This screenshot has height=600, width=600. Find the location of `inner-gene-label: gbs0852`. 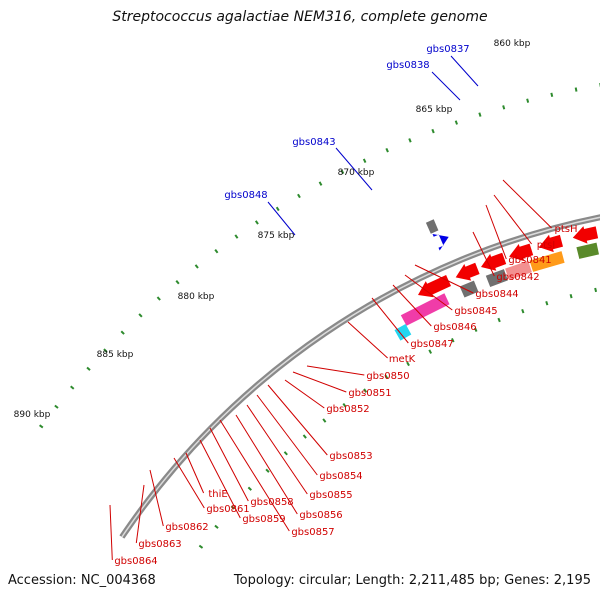

inner-gene-label: gbs0852 is located at coordinates (347, 409).